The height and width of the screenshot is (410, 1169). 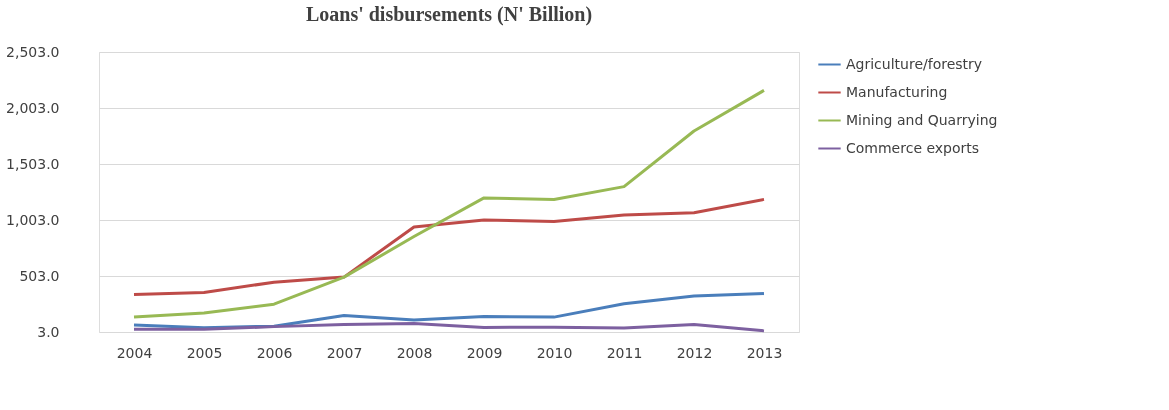 I want to click on x-tick-label: 2012, so click(x=694, y=352).